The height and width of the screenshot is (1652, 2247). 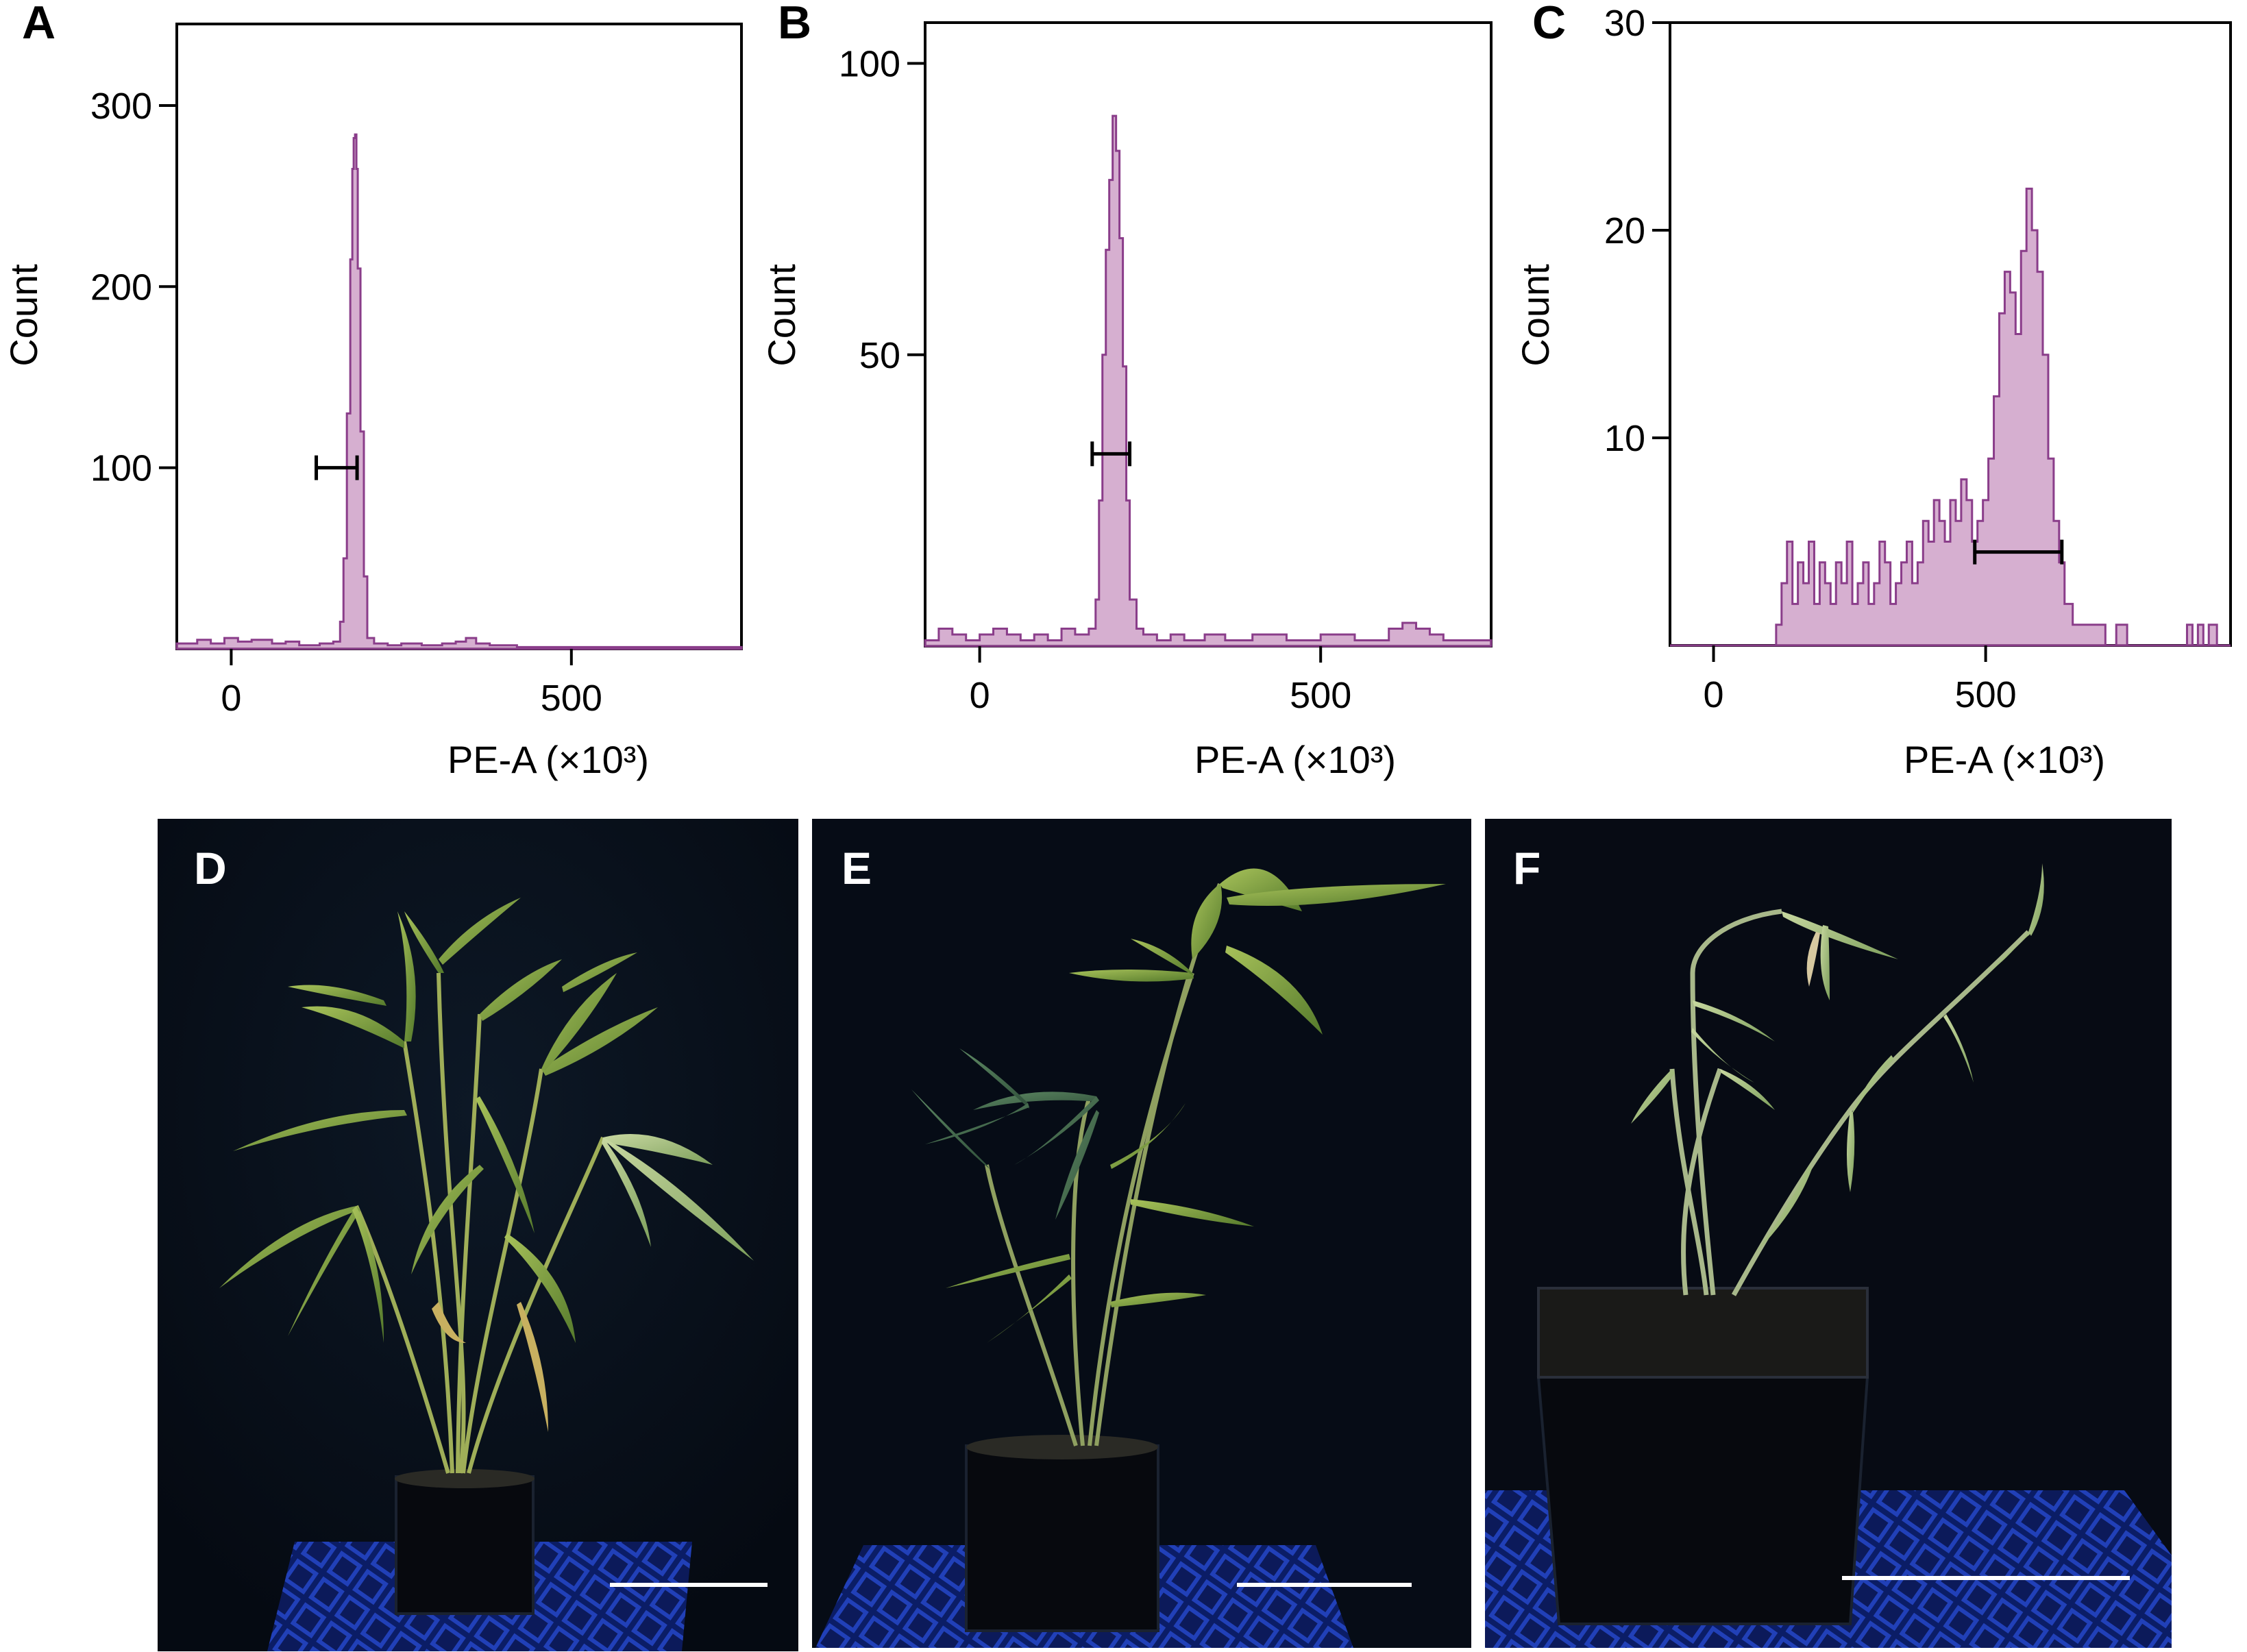 What do you see at coordinates (1849, 1102) in the screenshot?
I see `plant-f` at bounding box center [1849, 1102].